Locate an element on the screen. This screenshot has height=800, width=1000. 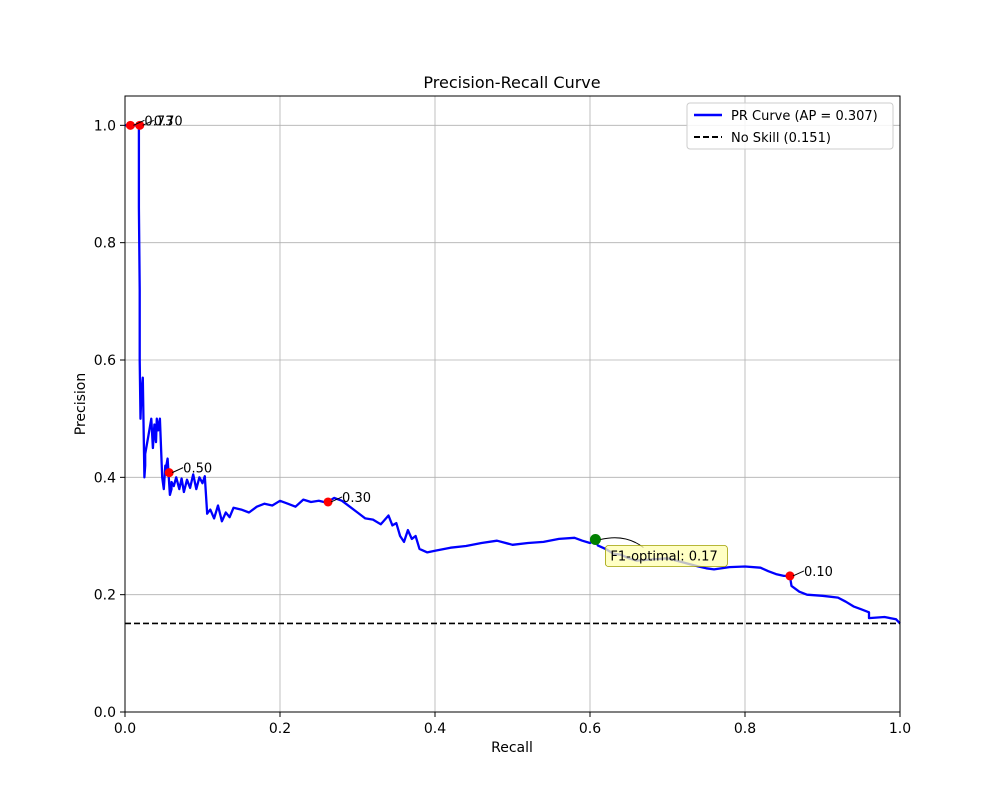
y-tick-label: 0.2 is located at coordinates (105, 596).